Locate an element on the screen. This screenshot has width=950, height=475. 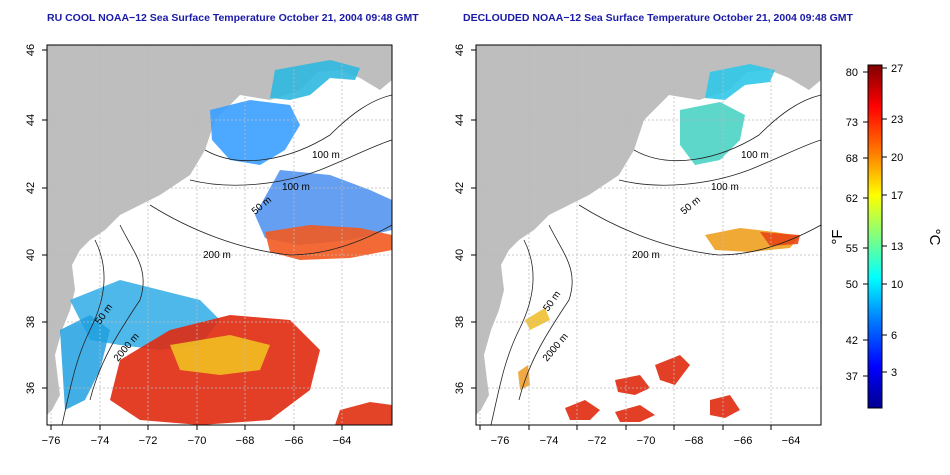
right-y-tick-label: 44 is located at coordinates (460, 120).